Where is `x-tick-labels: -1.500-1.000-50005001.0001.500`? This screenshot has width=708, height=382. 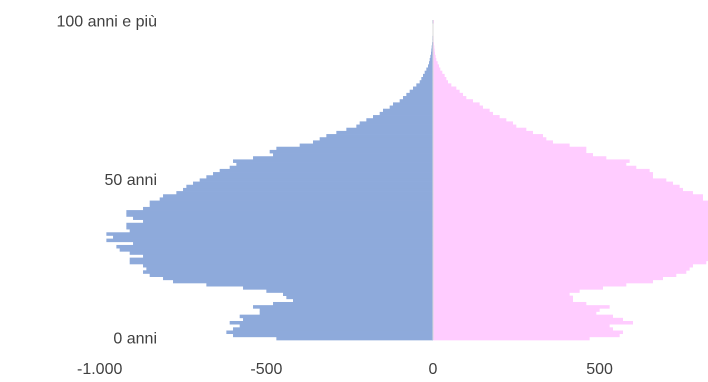 x-tick-labels: -1.500-1.000-50005001.0001.500 is located at coordinates (345, 369).